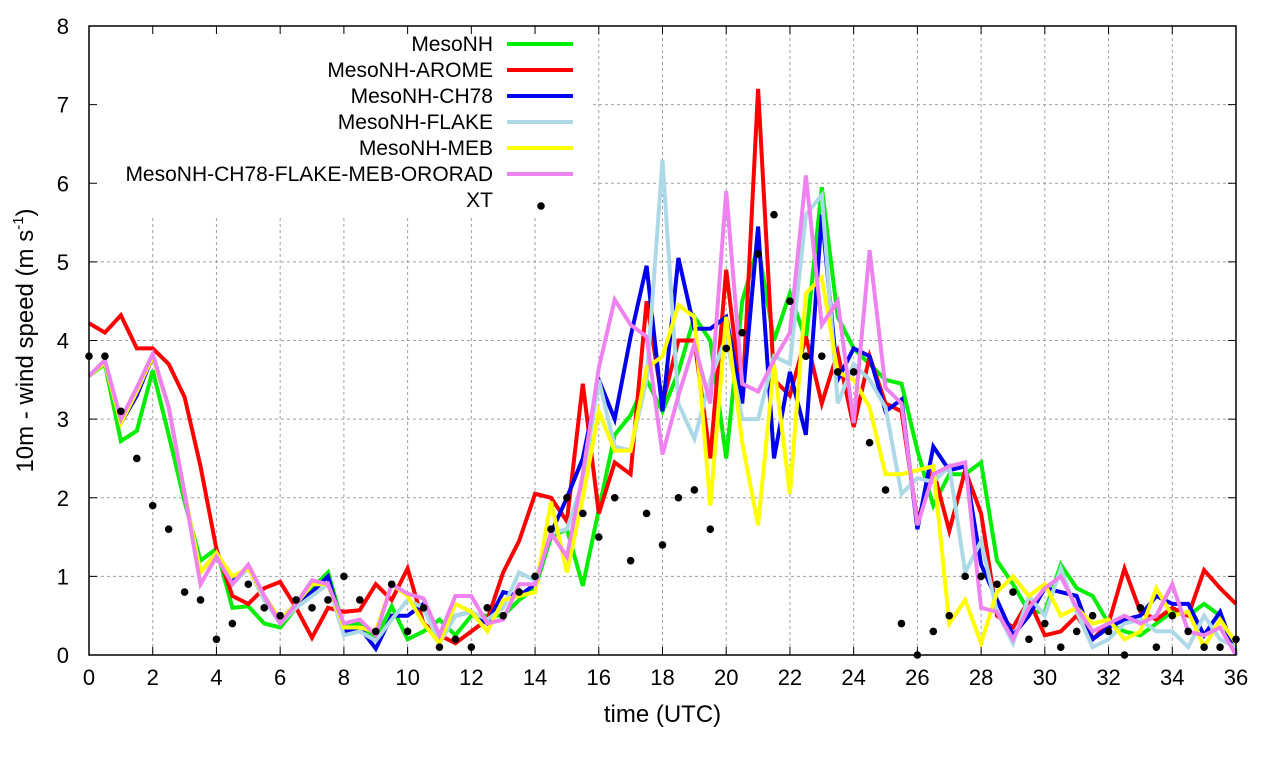 This screenshot has width=1280, height=760. Describe the element at coordinates (662, 677) in the screenshot. I see `x-tick-label: 18` at that location.